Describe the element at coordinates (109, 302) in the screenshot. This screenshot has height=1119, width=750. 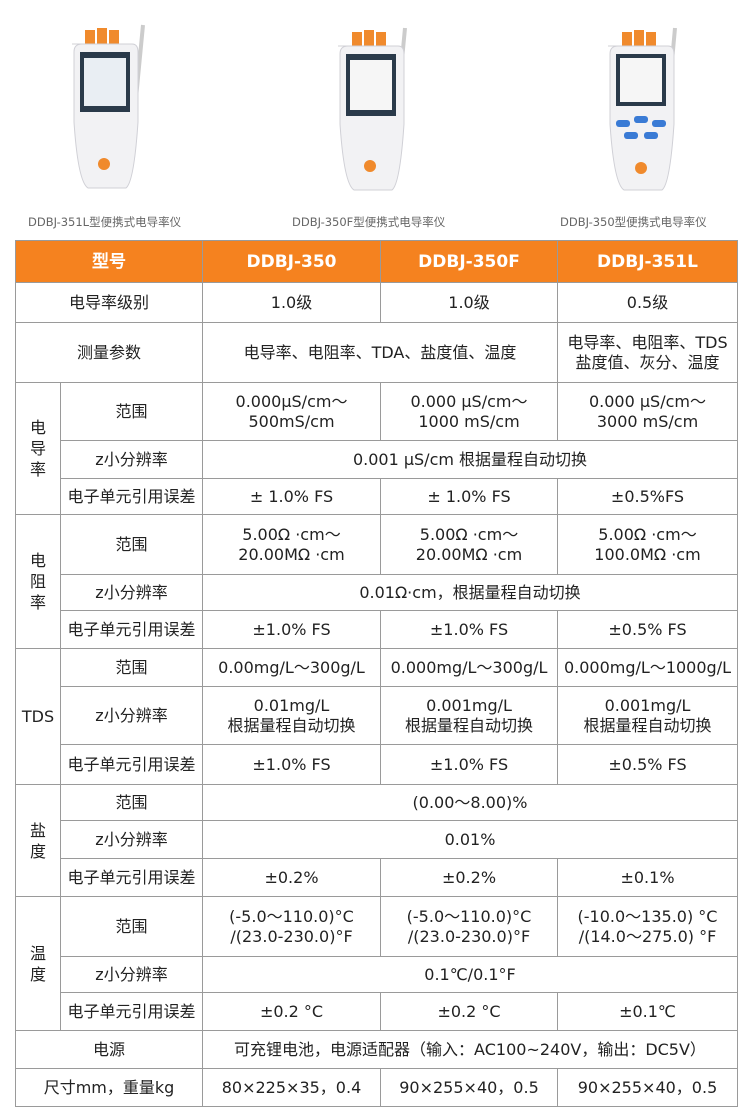
I see `row-label: 电导率级别` at that location.